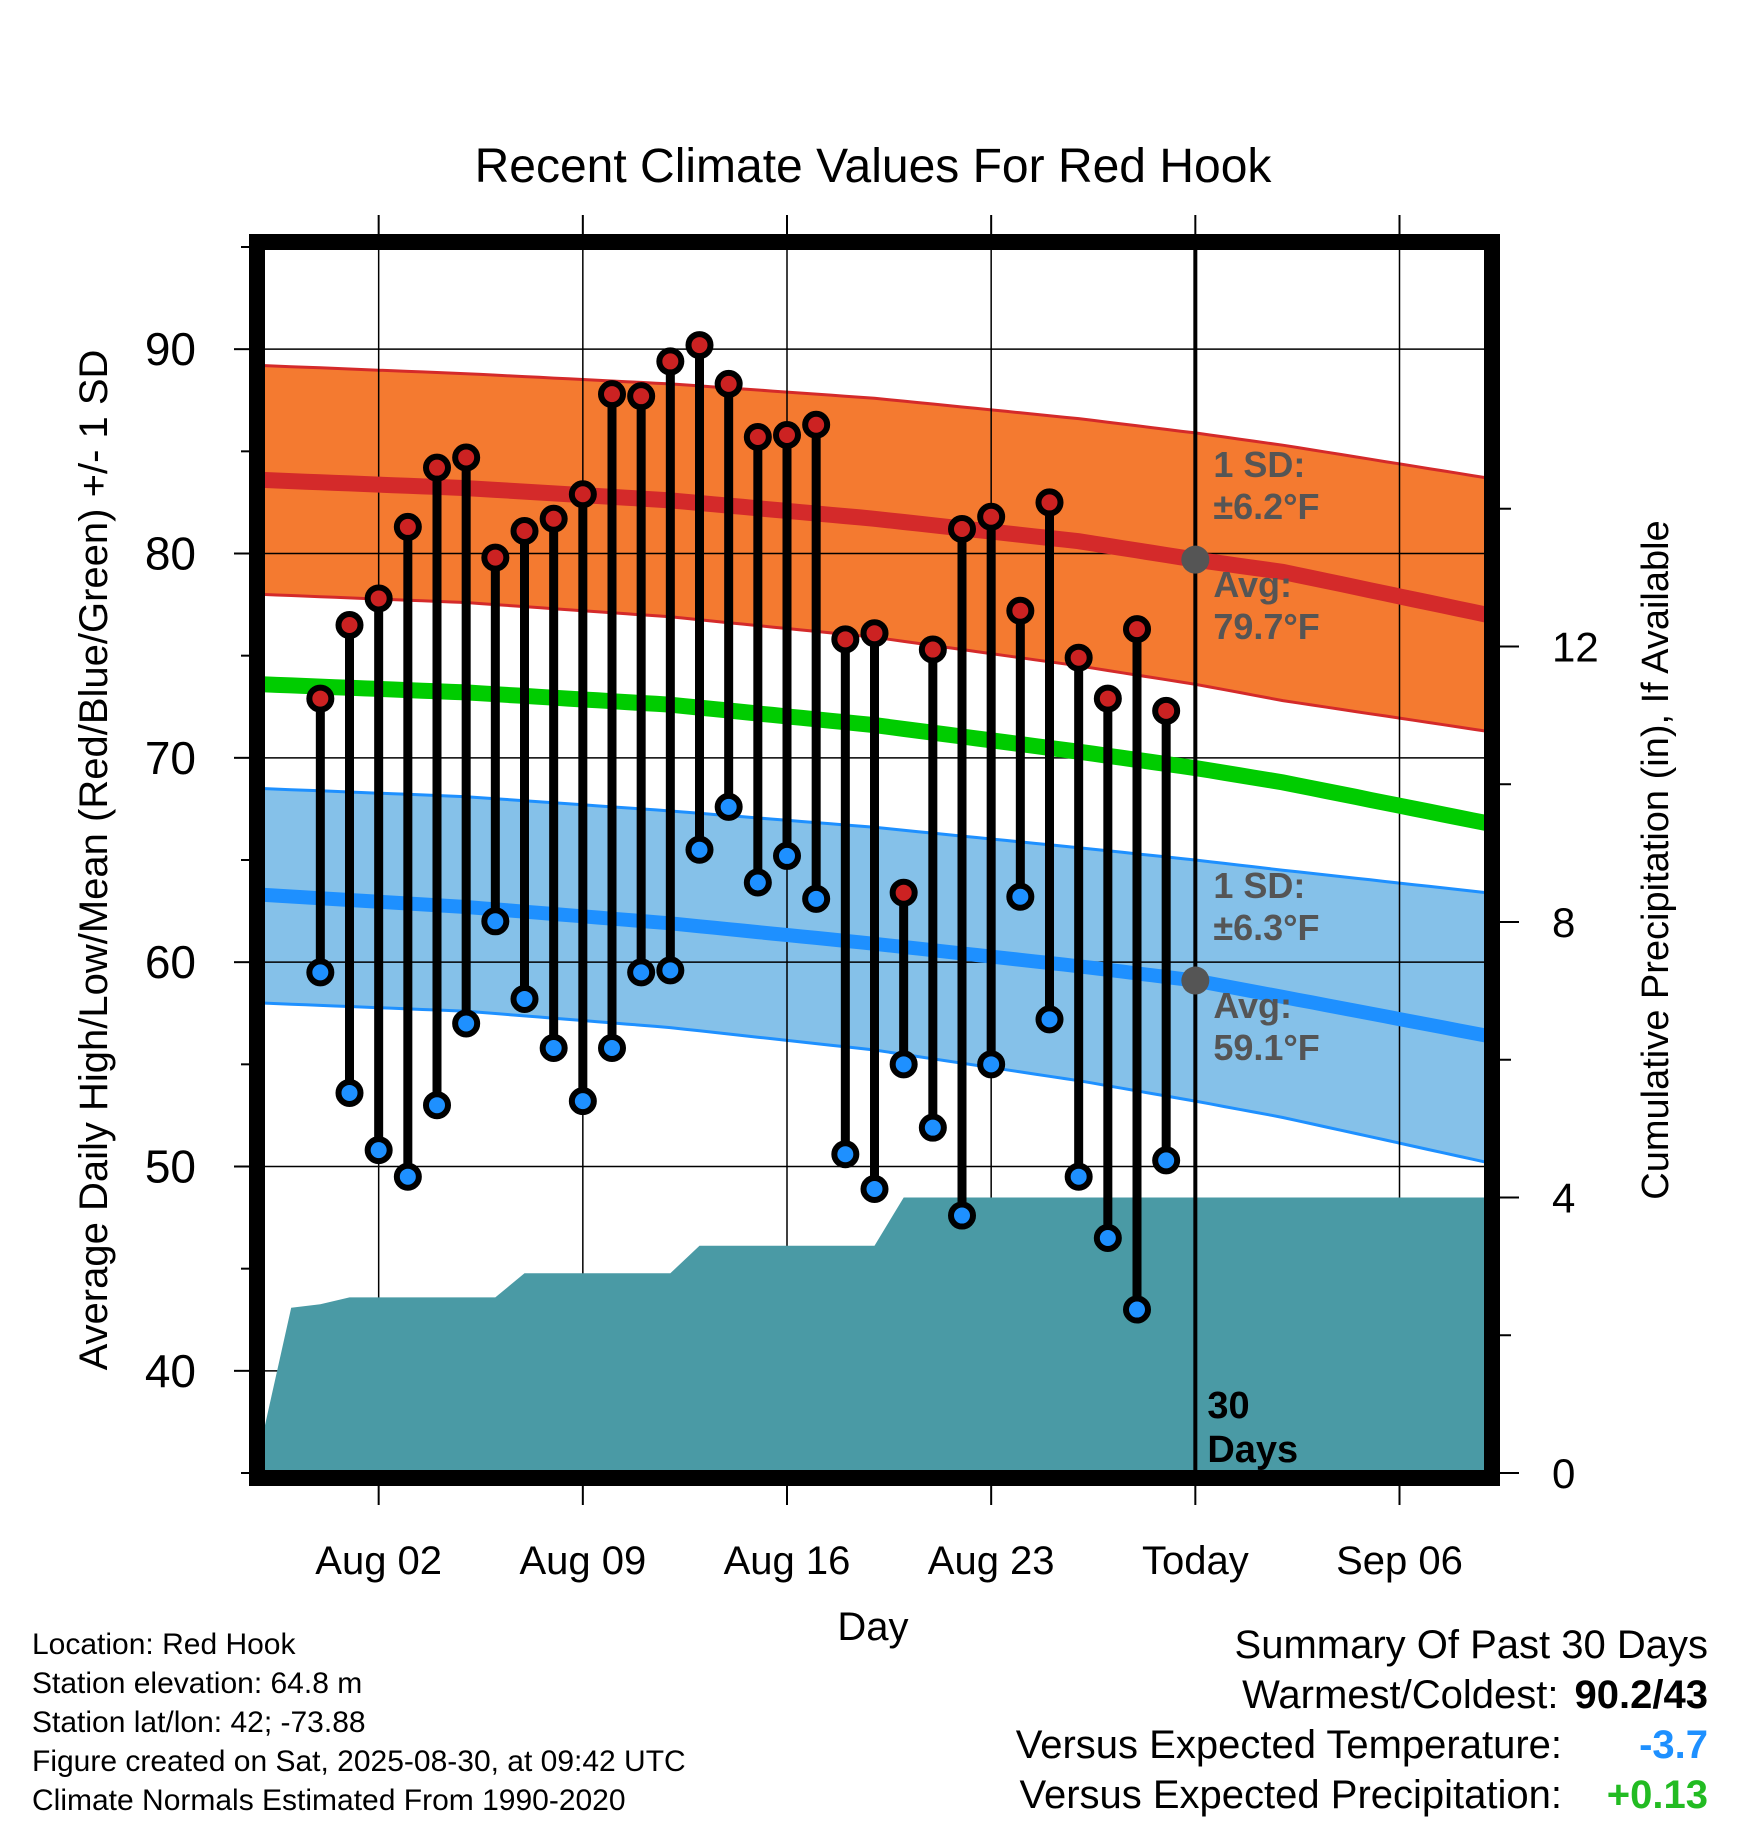 This screenshot has width=1748, height=1828. Describe the element at coordinates (197, 1683) in the screenshot. I see `elevation-text: Station elevation: 64.8 m` at that location.